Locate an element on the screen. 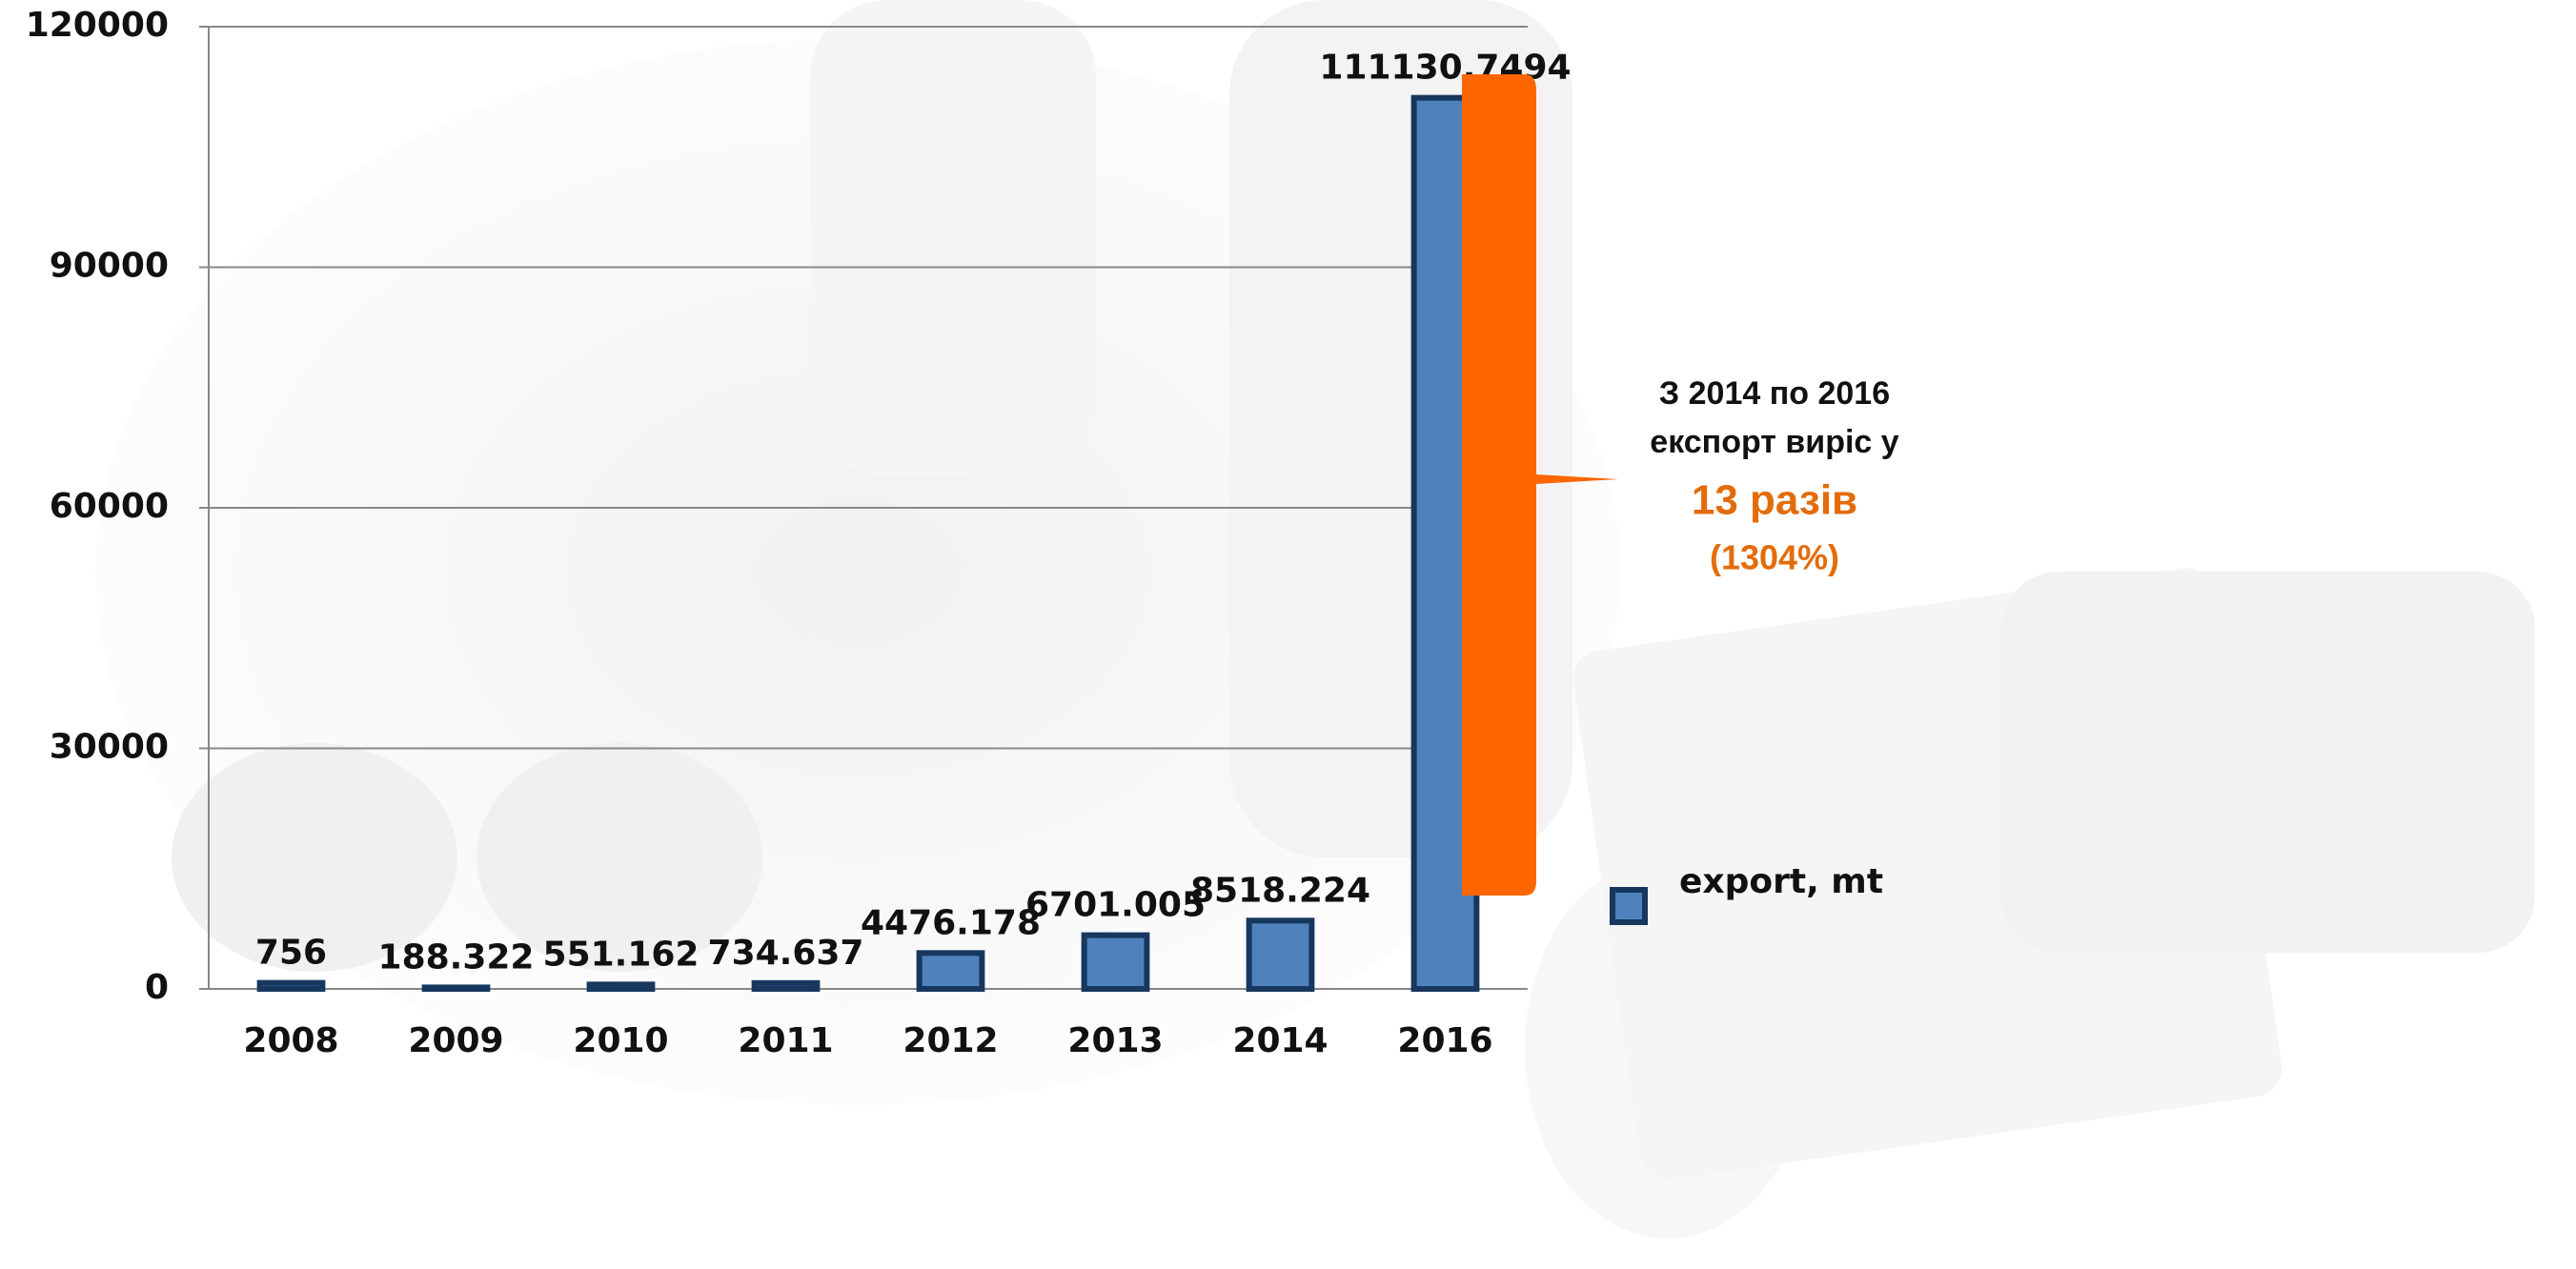 The image size is (2576, 1269). x-tick-label: 2011 is located at coordinates (785, 1040).